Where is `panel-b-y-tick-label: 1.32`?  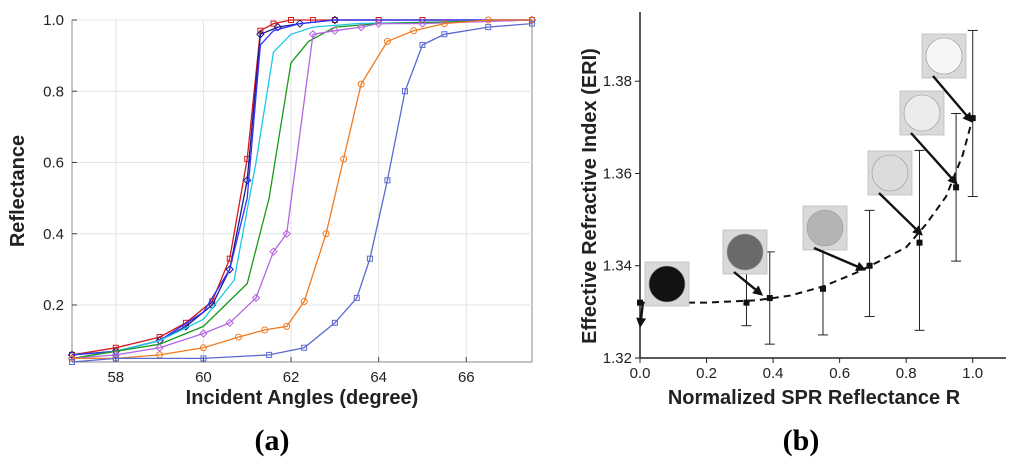 panel-b-y-tick-label: 1.32 is located at coordinates (617, 358).